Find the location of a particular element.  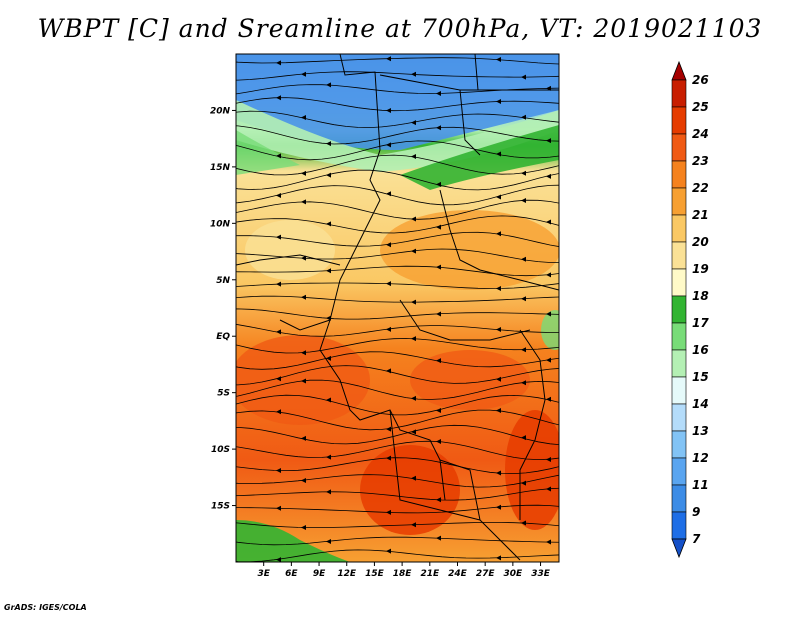

colorbar-label: 26 is located at coordinates (700, 80).